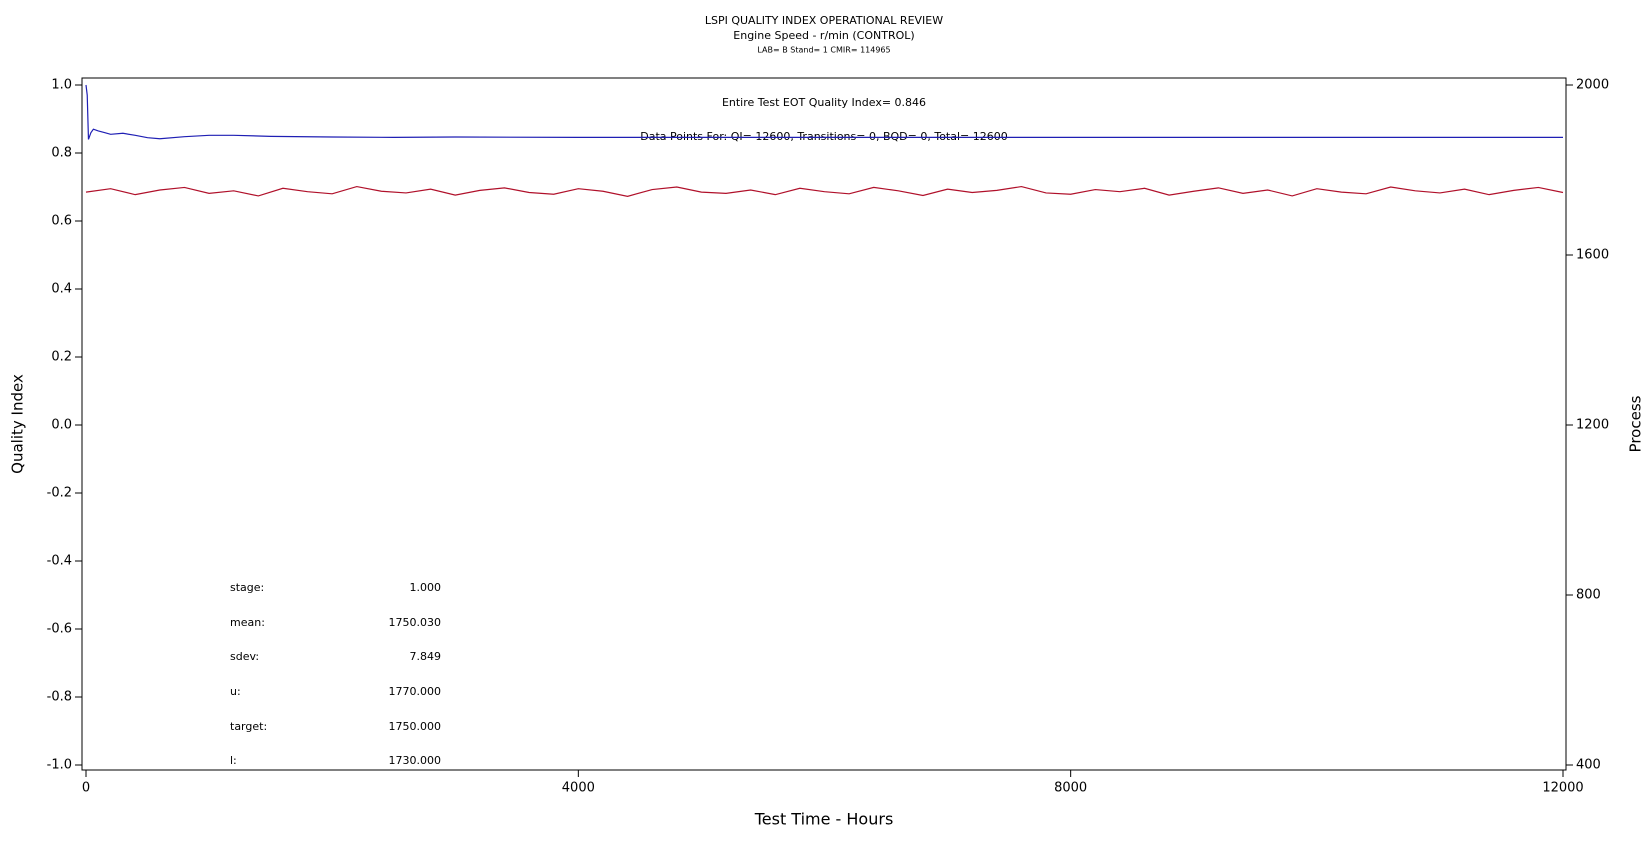  What do you see at coordinates (59, 629) in the screenshot?
I see `y-tick-label: -0.6` at bounding box center [59, 629].